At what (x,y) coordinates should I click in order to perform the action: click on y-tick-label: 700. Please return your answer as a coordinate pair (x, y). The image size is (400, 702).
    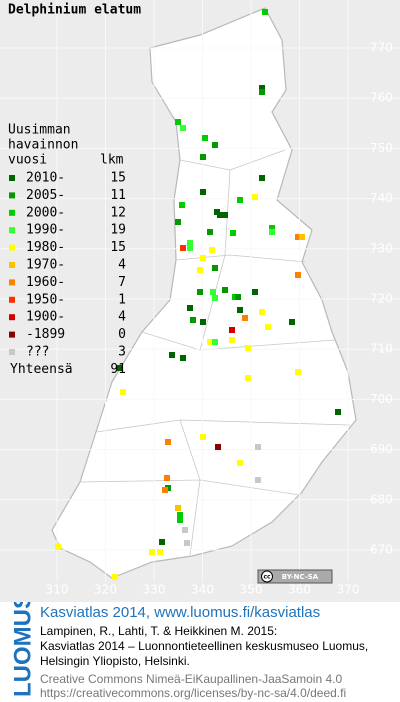
    Looking at the image, I should click on (381, 399).